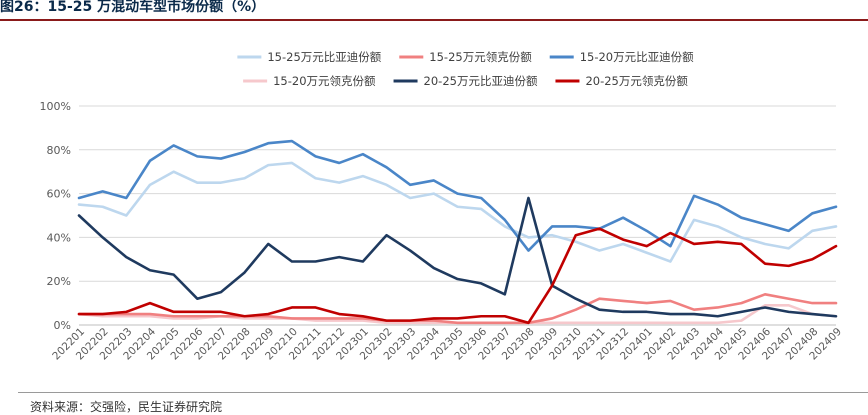  I want to click on legend-label: 15-20万元领克份额, so click(324, 81).